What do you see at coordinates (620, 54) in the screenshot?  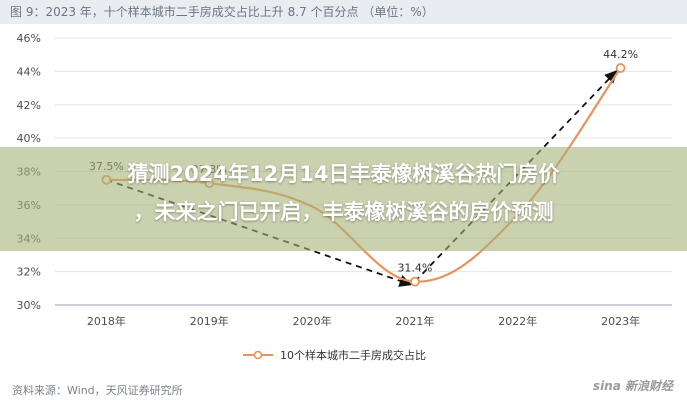 I see `data-label: 44.2%` at bounding box center [620, 54].